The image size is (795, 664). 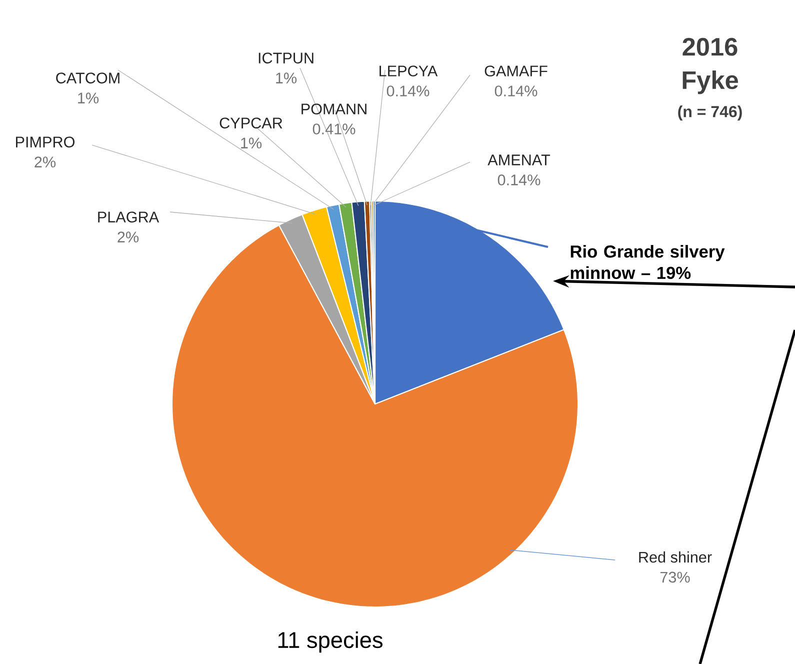 What do you see at coordinates (516, 71) in the screenshot?
I see `slice-label: GAMAFF` at bounding box center [516, 71].